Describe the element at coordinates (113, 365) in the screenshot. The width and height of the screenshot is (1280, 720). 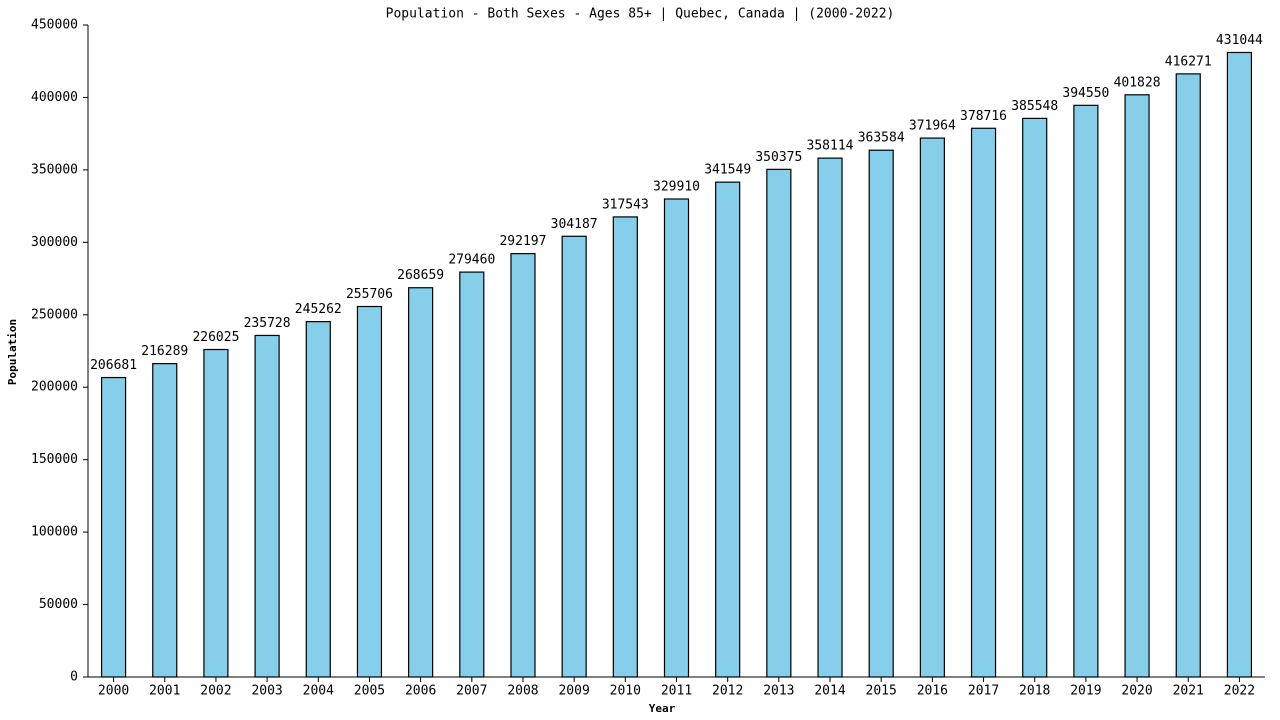
I see `value-label: 206681` at that location.